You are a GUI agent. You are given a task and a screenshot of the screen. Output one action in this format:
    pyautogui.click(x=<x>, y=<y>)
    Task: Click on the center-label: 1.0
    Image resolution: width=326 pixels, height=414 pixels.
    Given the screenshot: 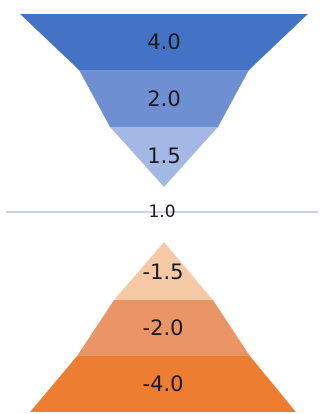 What is the action you would take?
    pyautogui.click(x=161, y=212)
    